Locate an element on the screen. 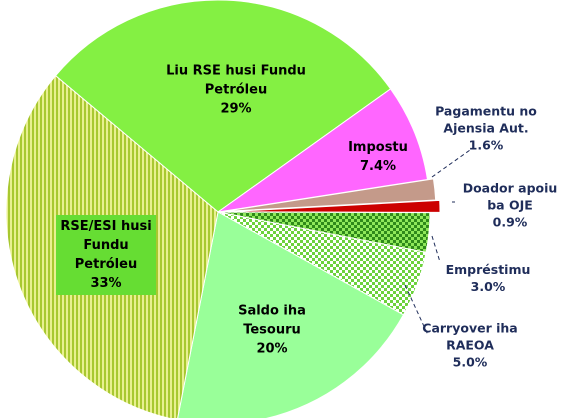  slice-name: Pagamentu no Ajensia Aut. is located at coordinates (486, 119).